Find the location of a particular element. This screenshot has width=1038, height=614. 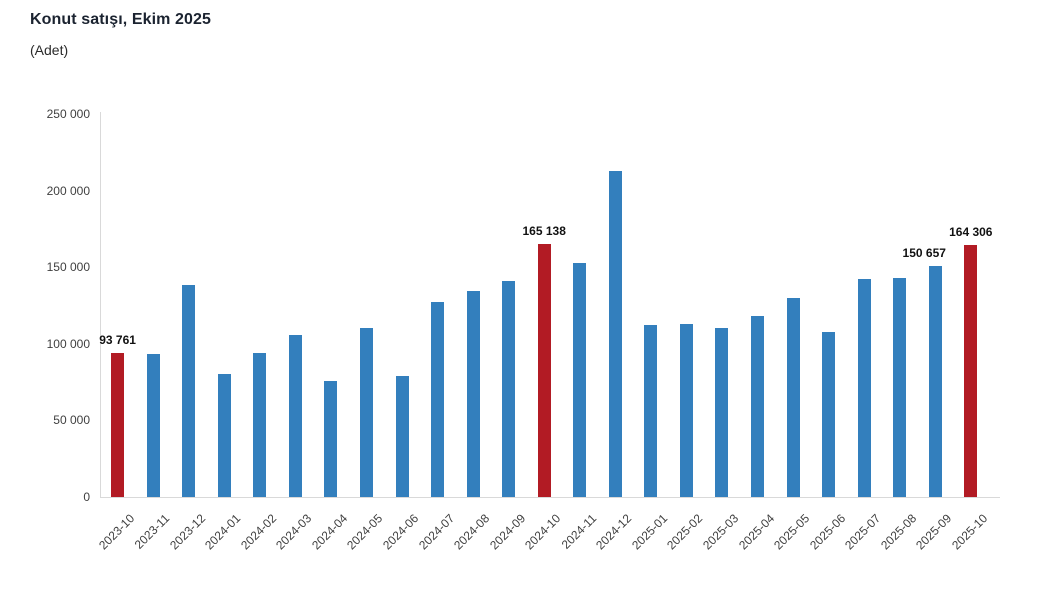

y-tick-label: 0 is located at coordinates (86, 497).